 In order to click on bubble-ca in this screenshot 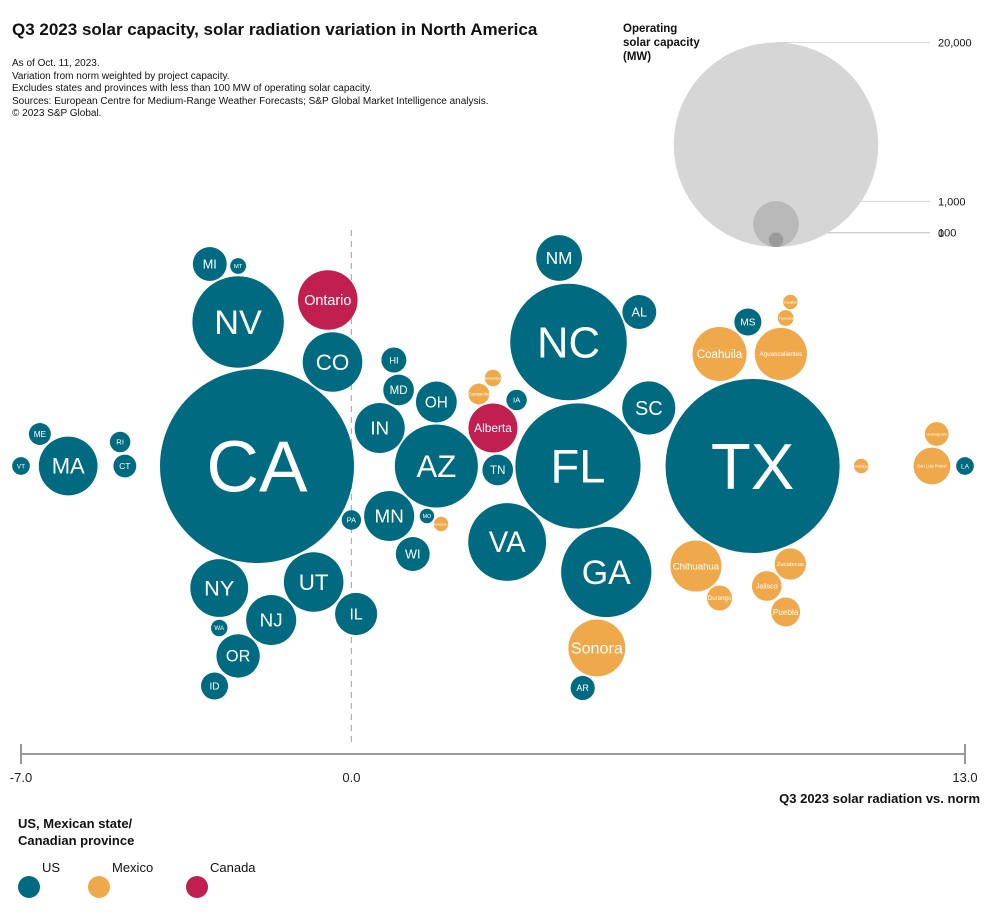, I will do `click(257, 466)`.